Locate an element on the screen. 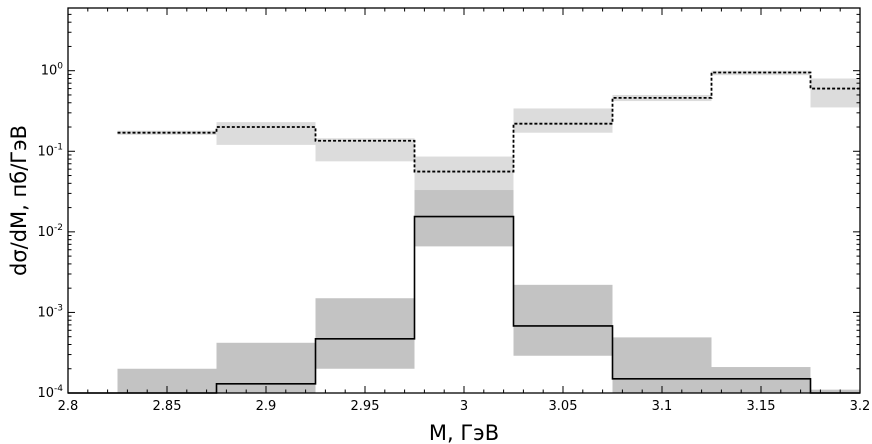  x-tick-labels: 2.8 2.85 2.9 2.95 3 3.05 3.1 3.15 3.2 is located at coordinates (464, 406).